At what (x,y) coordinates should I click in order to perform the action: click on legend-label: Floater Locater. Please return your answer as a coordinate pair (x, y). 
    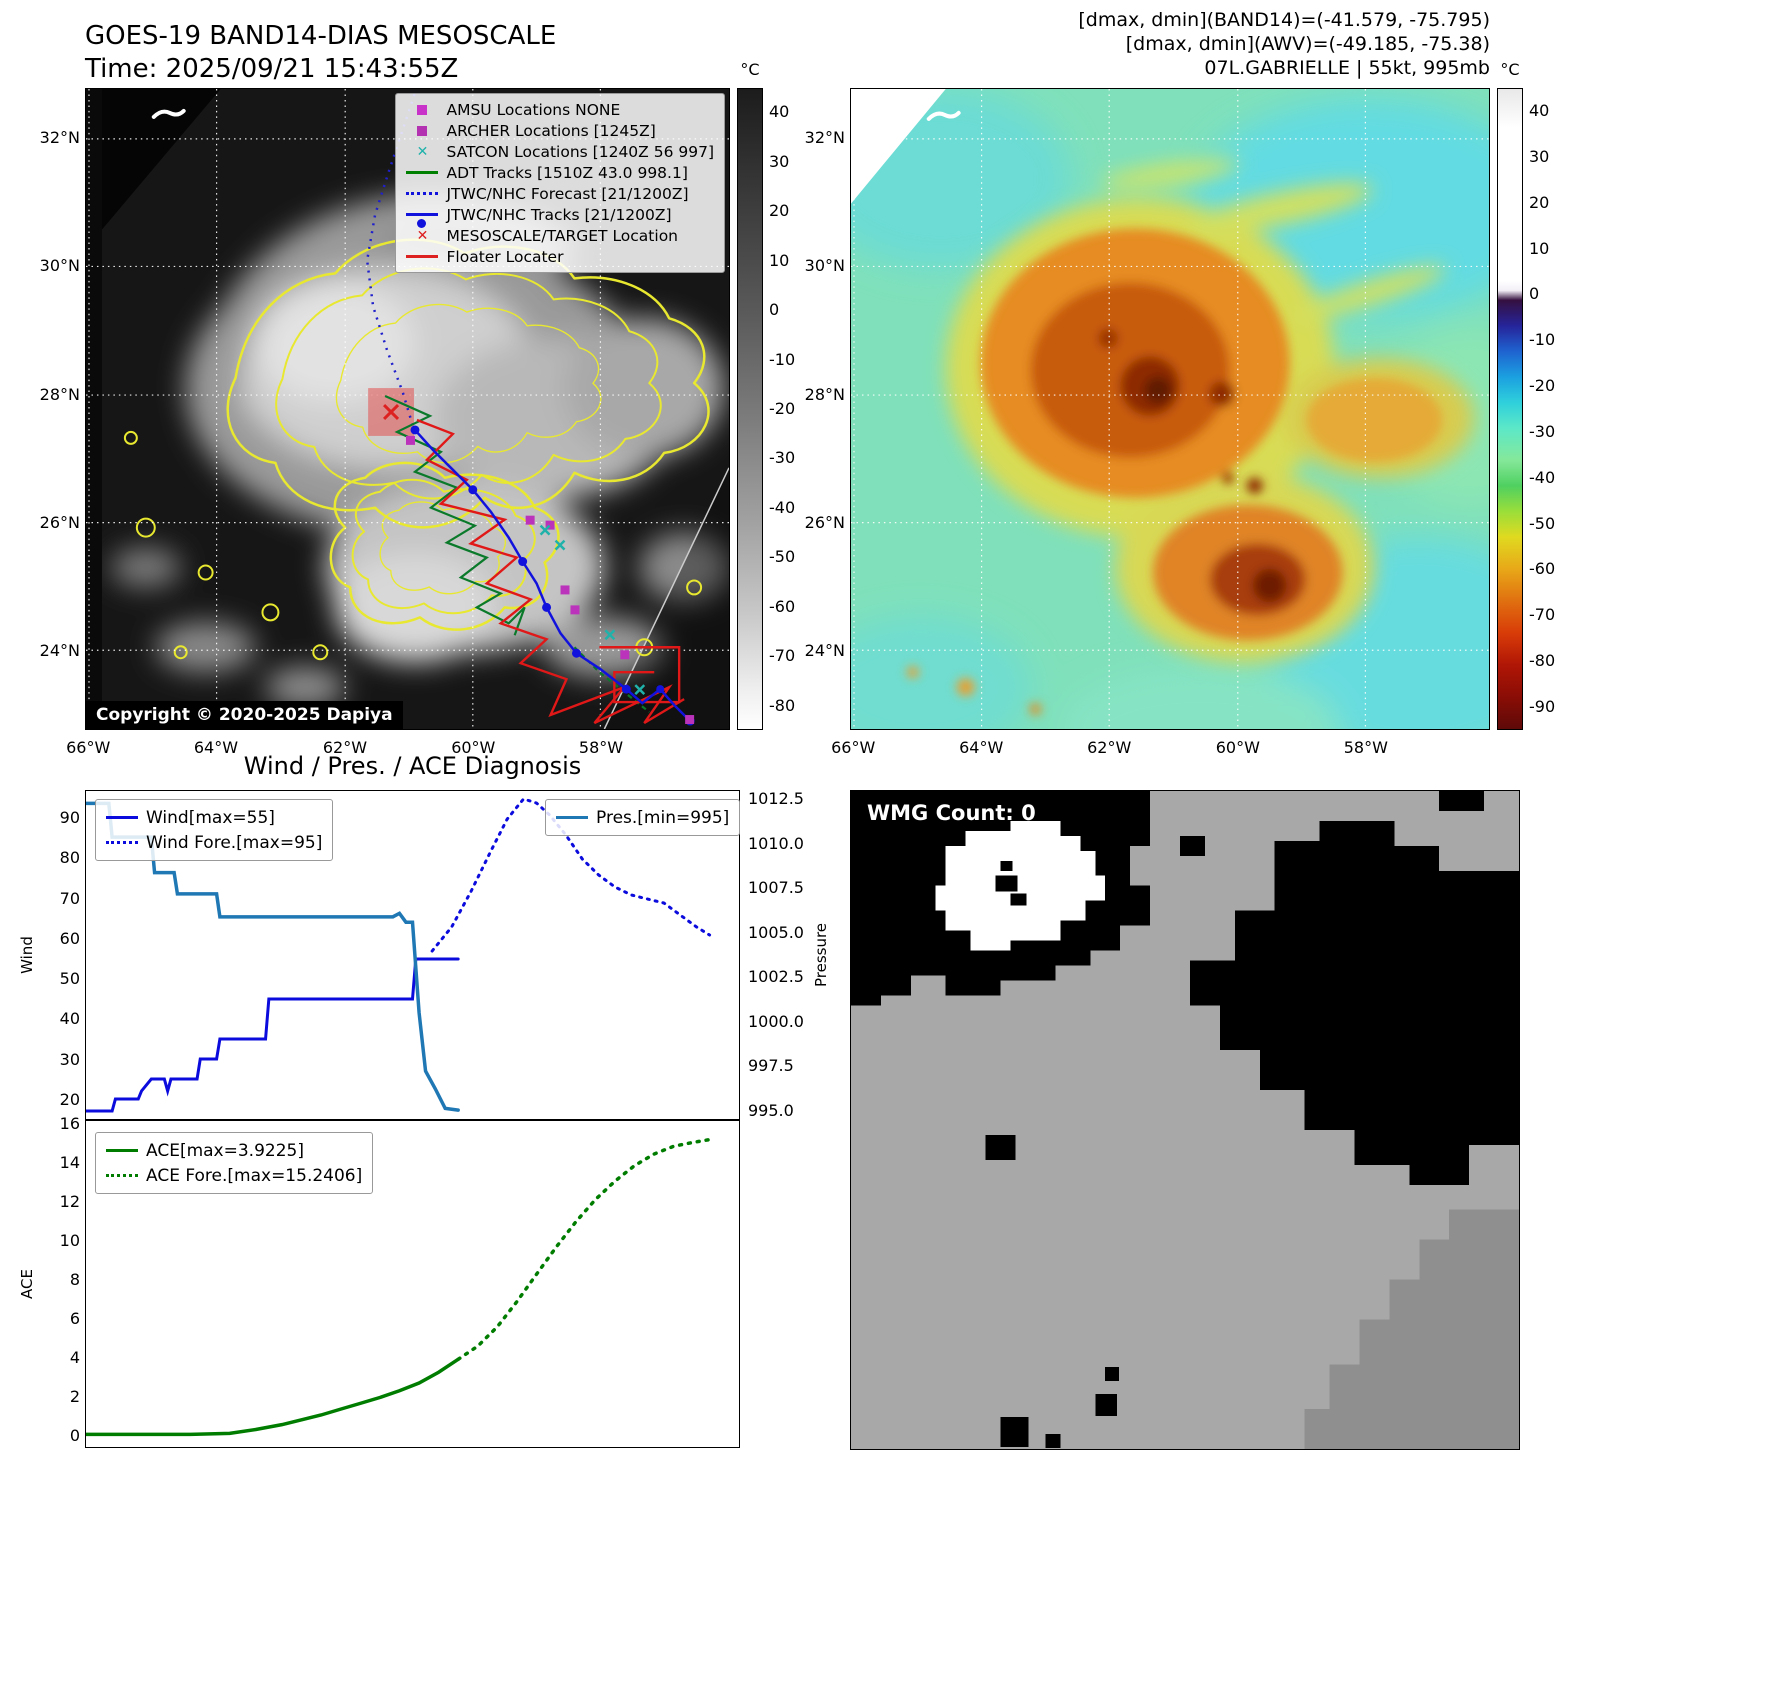
    Looking at the image, I should click on (505, 256).